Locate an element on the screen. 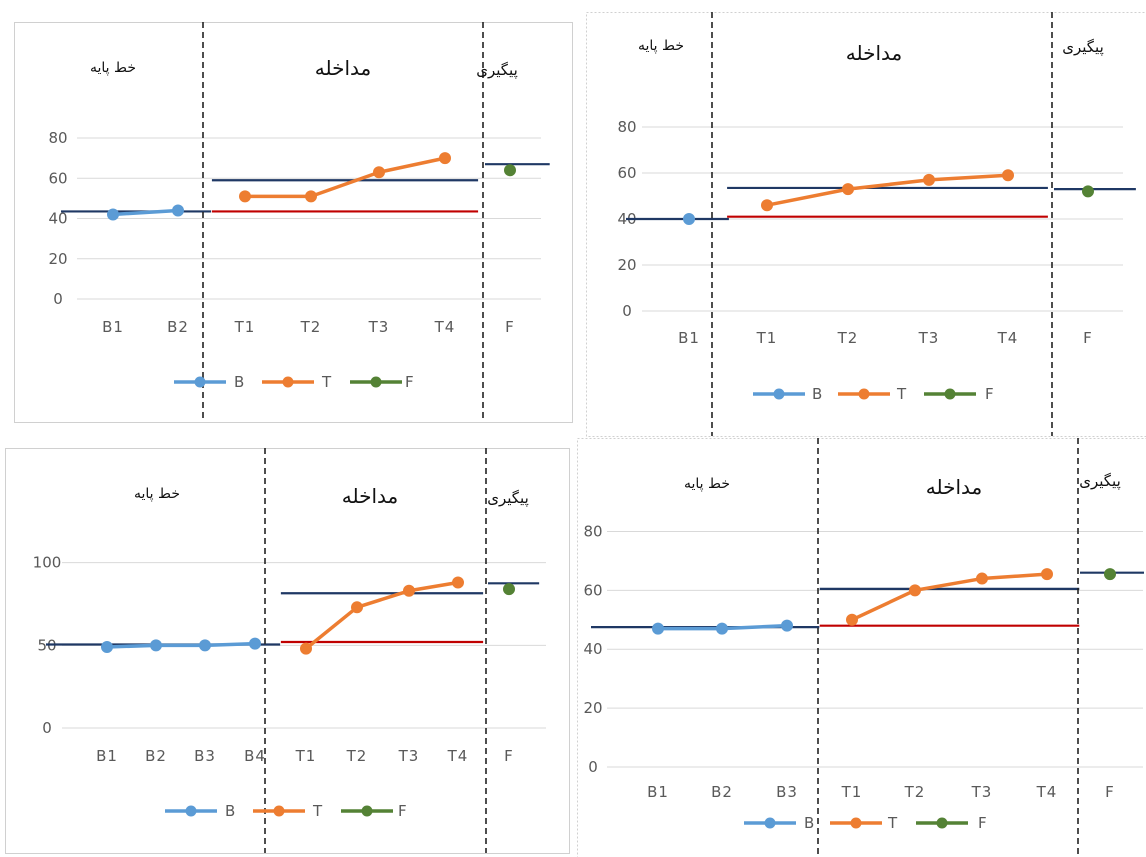 The image size is (1146, 857). x-tick-label: B4 is located at coordinates (255, 756).